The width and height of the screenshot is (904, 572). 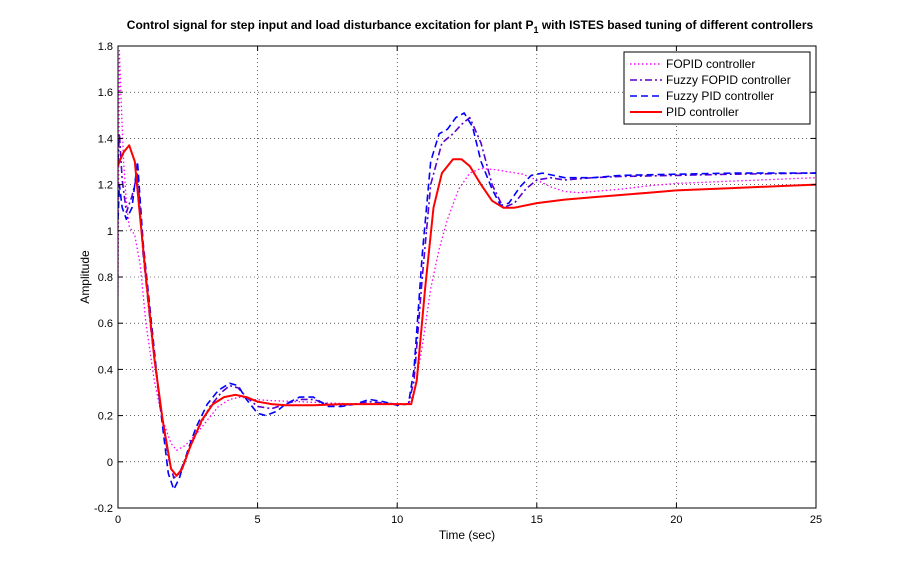 What do you see at coordinates (85, 277) in the screenshot?
I see `y-axis-label: Amplitude` at bounding box center [85, 277].